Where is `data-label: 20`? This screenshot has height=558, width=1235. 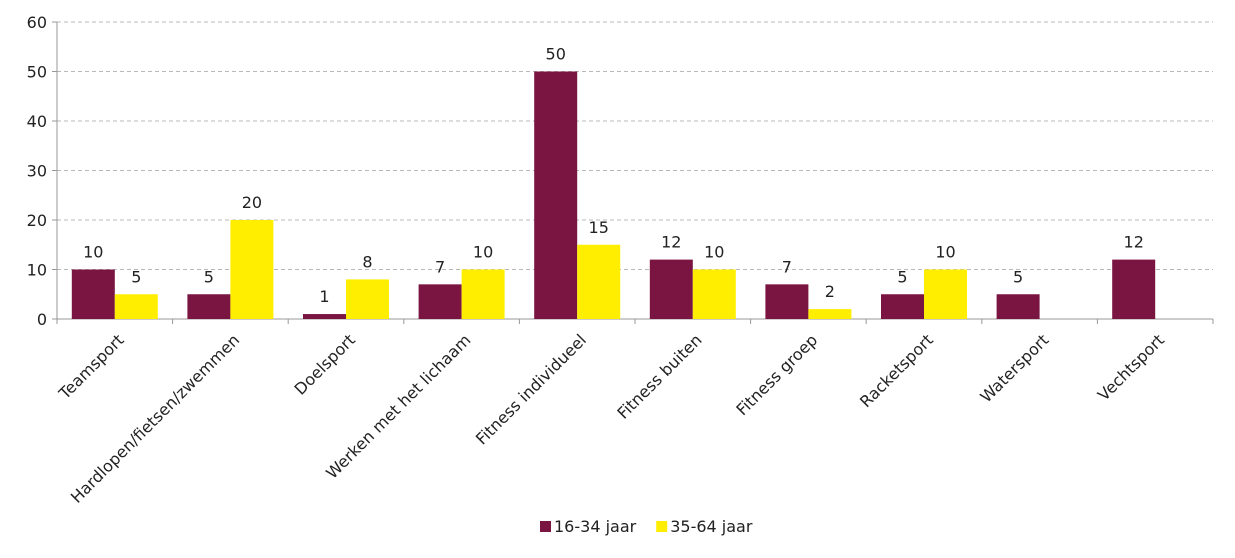
data-label: 20 is located at coordinates (252, 202).